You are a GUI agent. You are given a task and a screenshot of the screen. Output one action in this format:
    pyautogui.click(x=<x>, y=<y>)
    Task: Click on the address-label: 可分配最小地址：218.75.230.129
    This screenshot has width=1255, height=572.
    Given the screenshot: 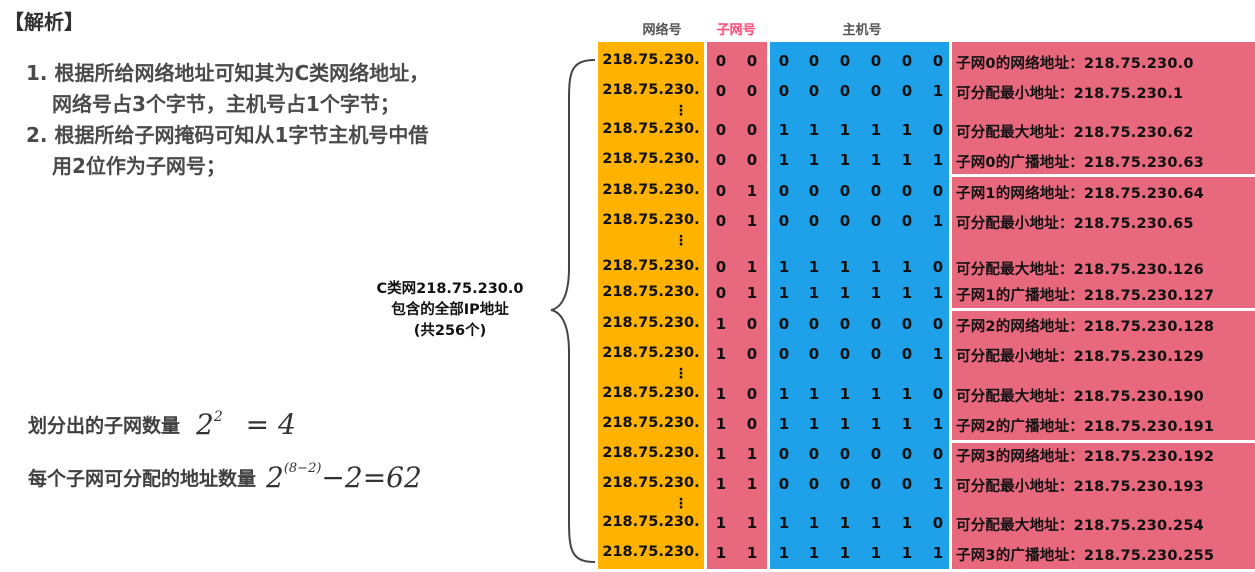 What is the action you would take?
    pyautogui.click(x=1080, y=357)
    